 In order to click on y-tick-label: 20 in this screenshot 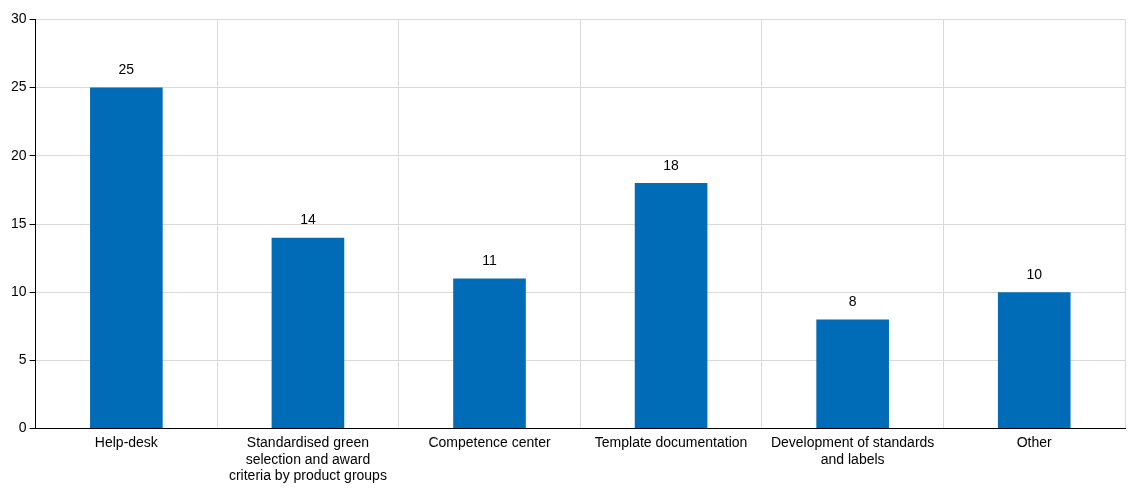, I will do `click(18, 154)`.